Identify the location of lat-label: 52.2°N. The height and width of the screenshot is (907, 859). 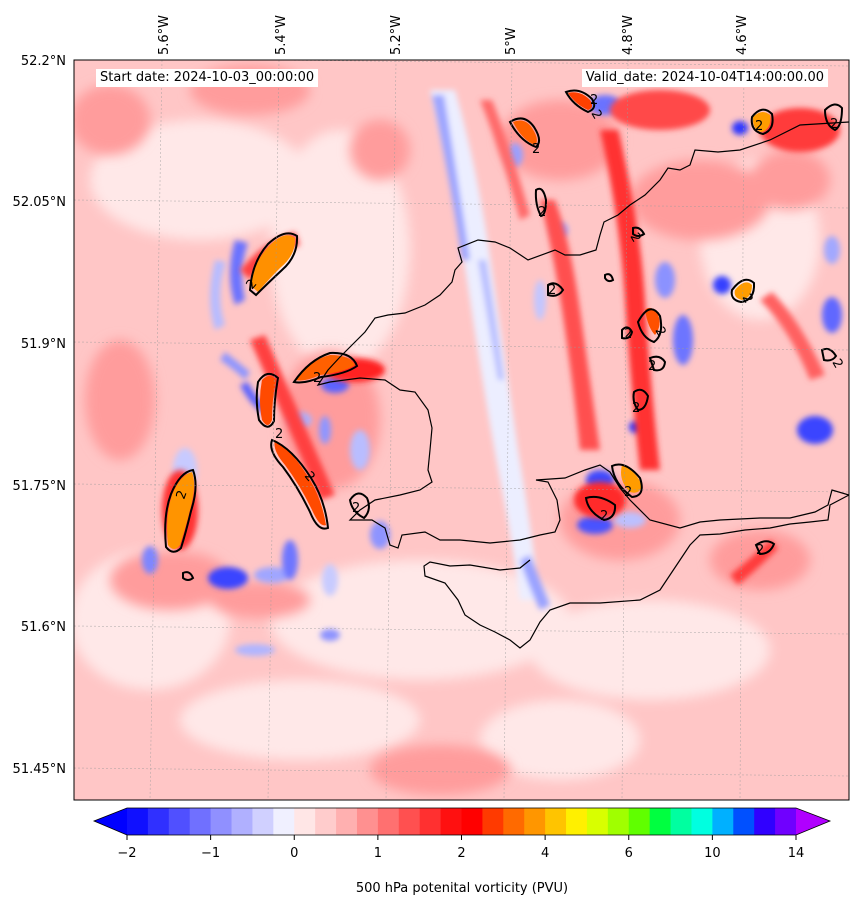
(43, 61).